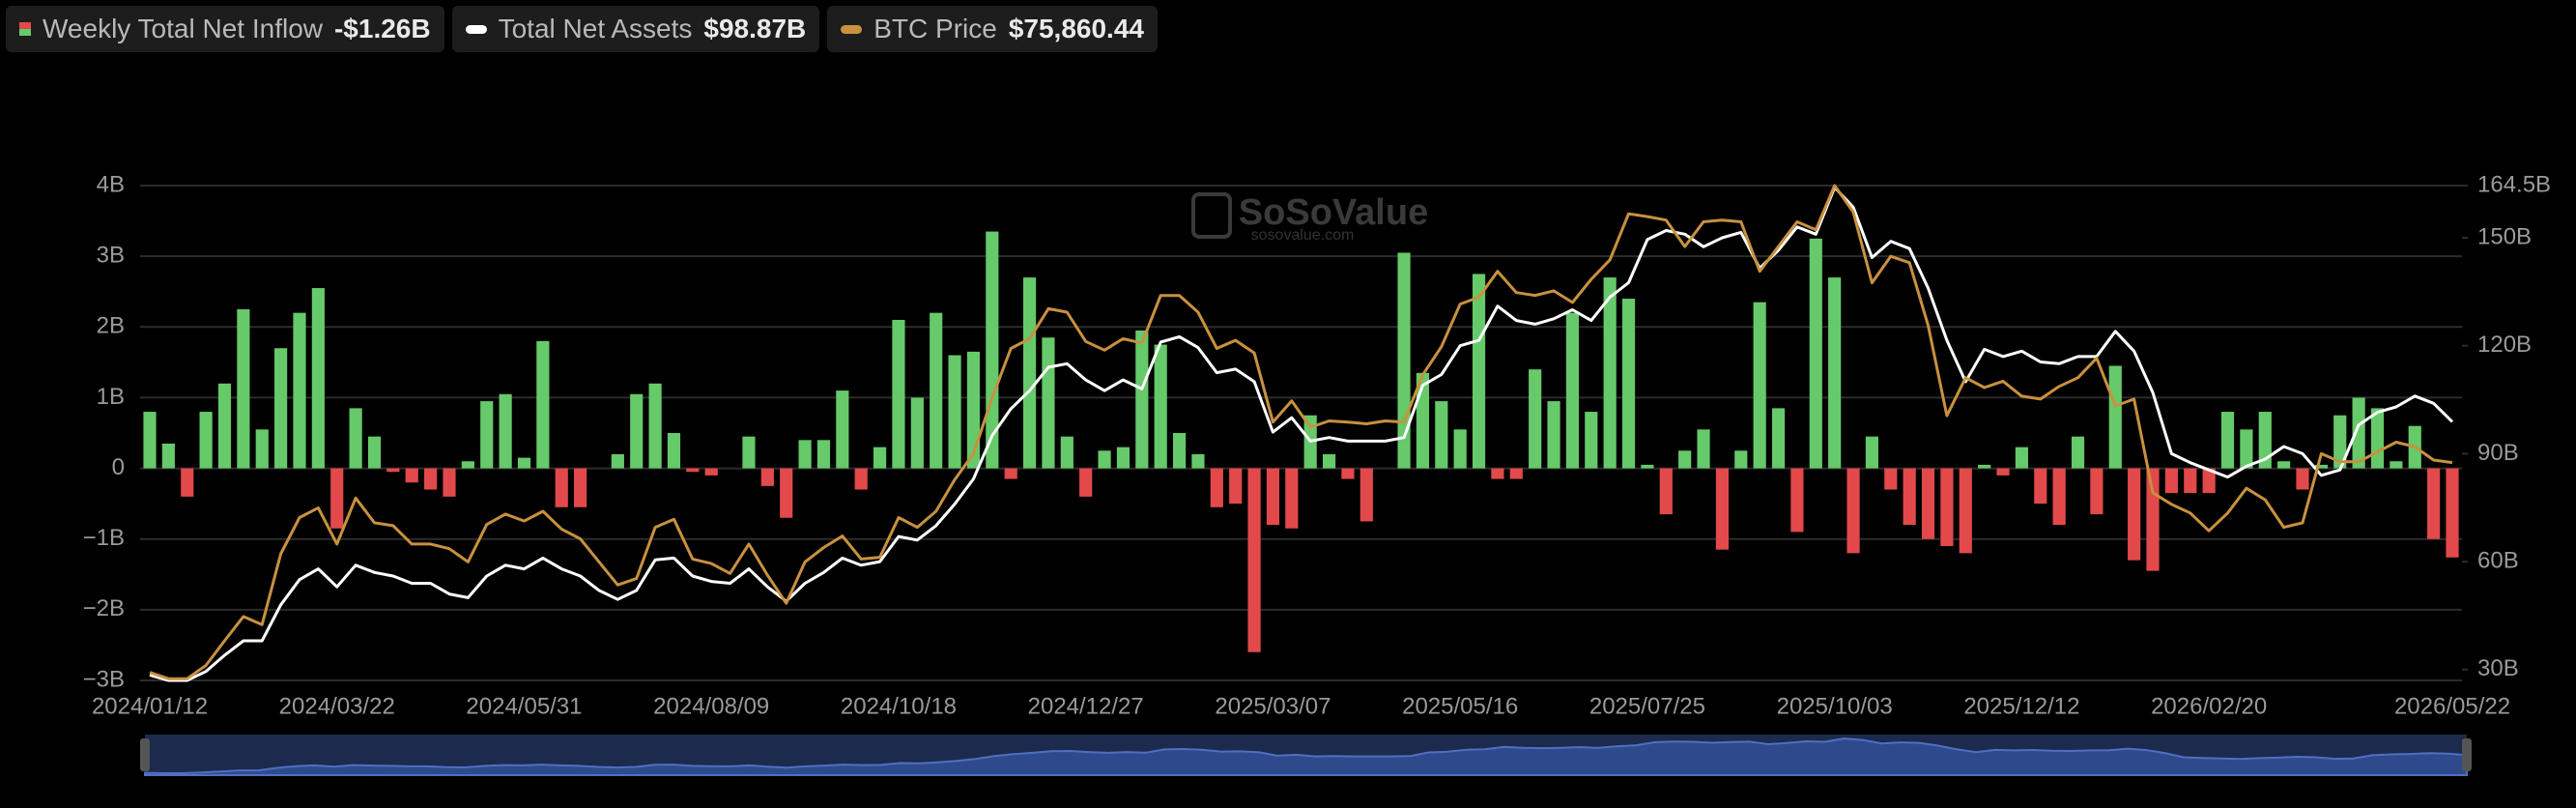 This screenshot has height=808, width=2576. Describe the element at coordinates (1460, 706) in the screenshot. I see `x-tick-label: 2025/05/16` at that location.